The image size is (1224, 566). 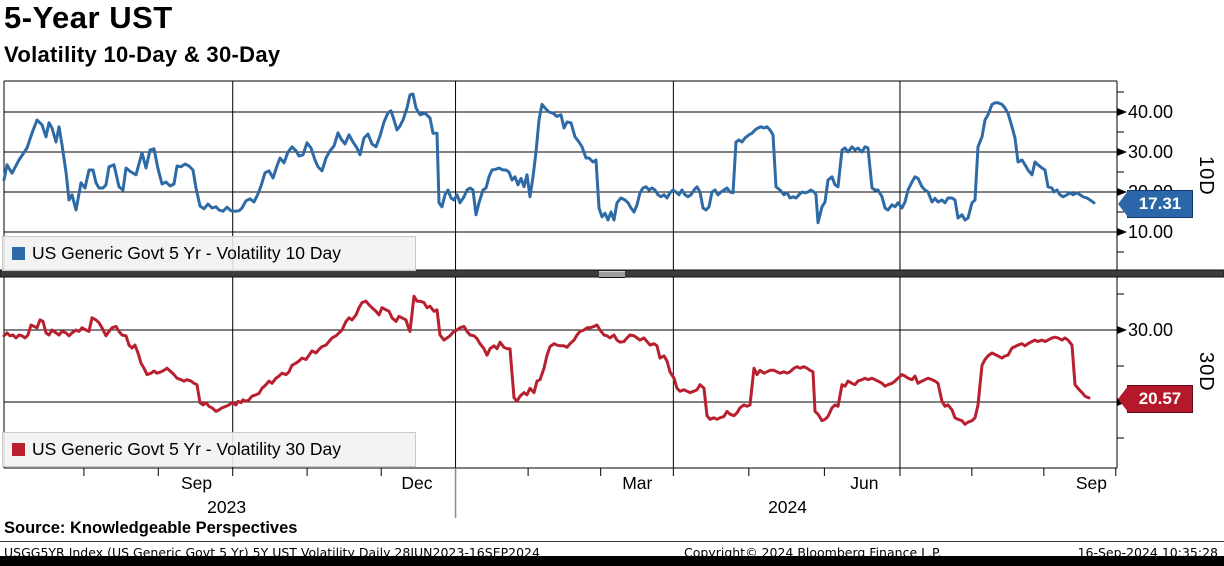 I want to click on x-axis-month-label: Jun, so click(x=864, y=483).